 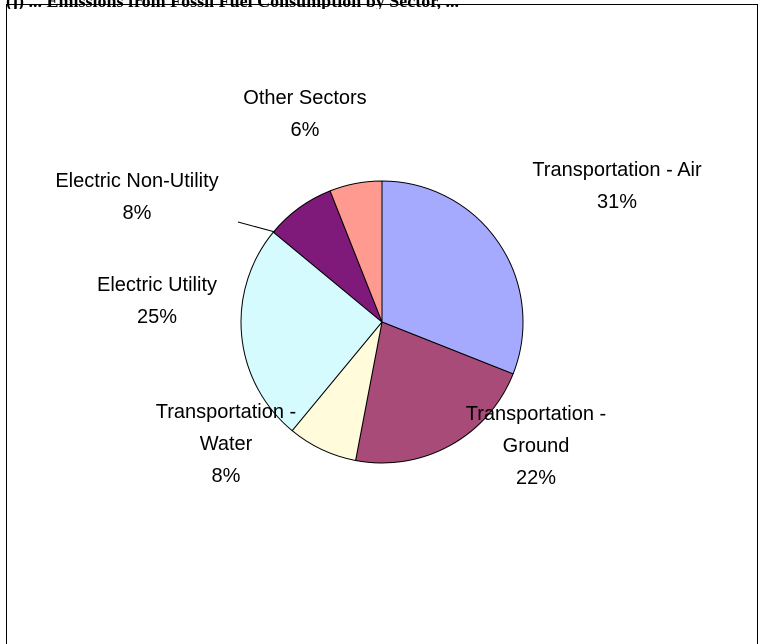 I want to click on slice-label-2: Transportation - Water 8%, so click(x=226, y=444).